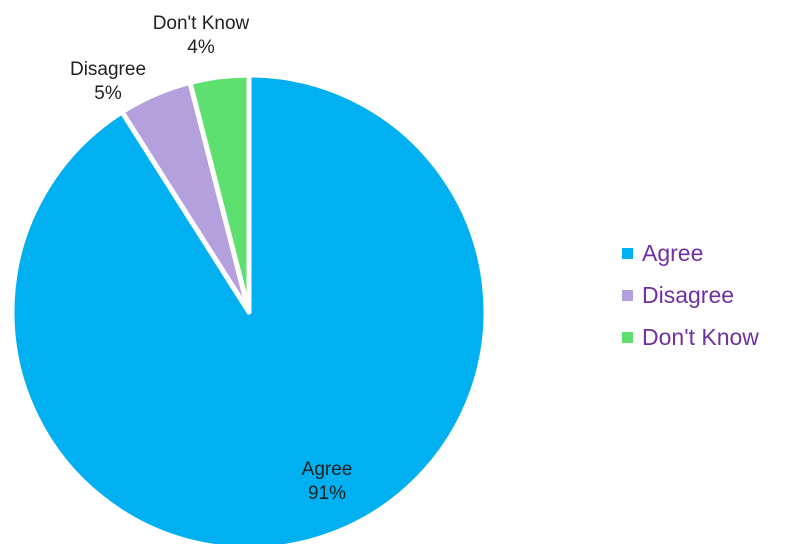 Image resolution: width=798 pixels, height=544 pixels. I want to click on data-label-disagree: Disagree 5%, so click(108, 81).